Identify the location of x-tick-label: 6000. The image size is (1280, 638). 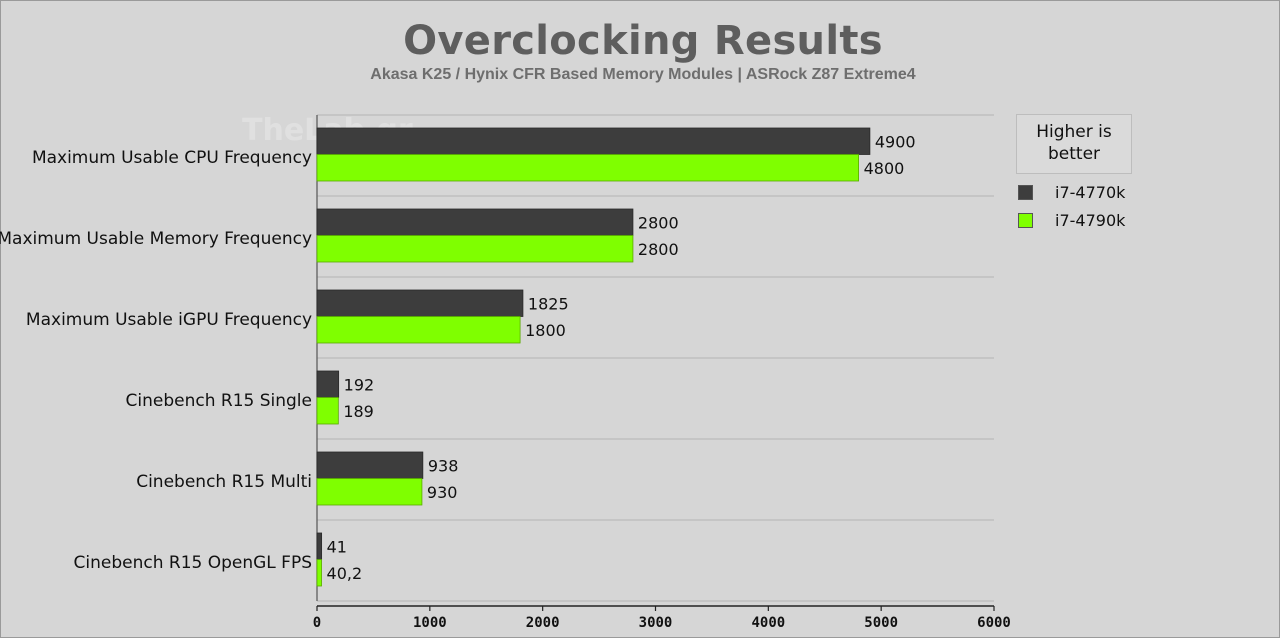
(994, 623).